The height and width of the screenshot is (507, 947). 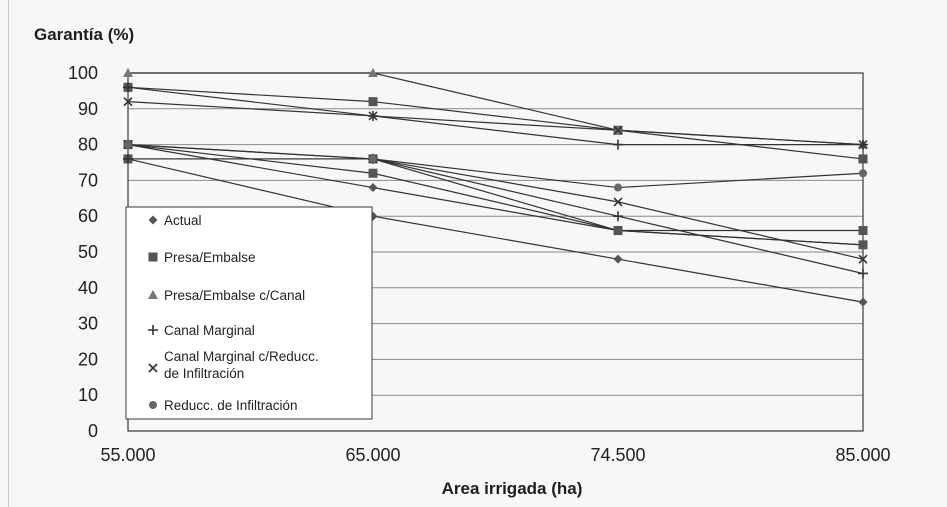 What do you see at coordinates (234, 295) in the screenshot?
I see `legend-label: Presa/Embalse c/Canal` at bounding box center [234, 295].